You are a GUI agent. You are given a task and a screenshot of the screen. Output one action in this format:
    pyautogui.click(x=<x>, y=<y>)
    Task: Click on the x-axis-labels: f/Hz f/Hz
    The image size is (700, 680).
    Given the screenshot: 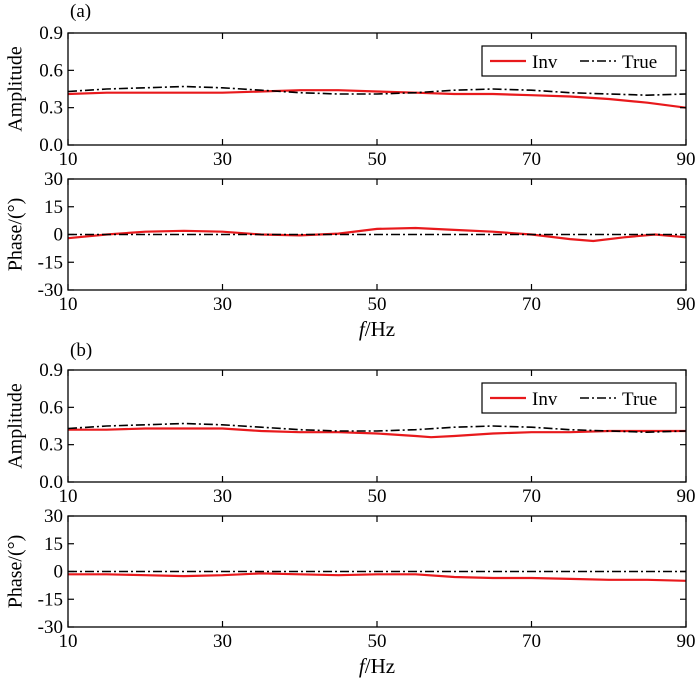 What is the action you would take?
    pyautogui.click(x=377, y=497)
    